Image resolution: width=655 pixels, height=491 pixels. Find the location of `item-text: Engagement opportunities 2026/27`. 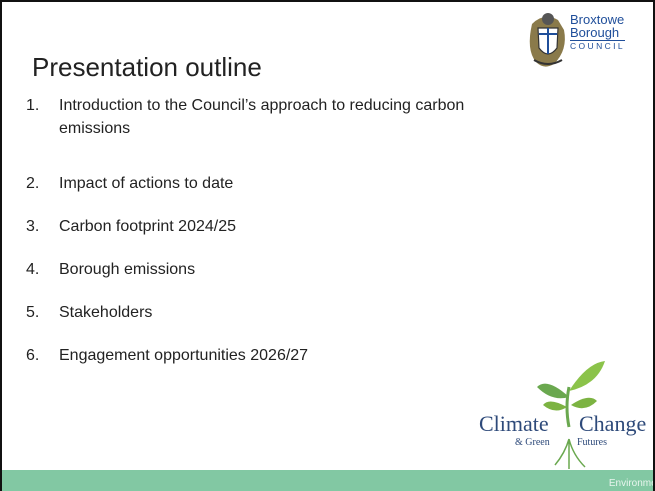

item-text: Engagement opportunities 2026/27 is located at coordinates (184, 355).